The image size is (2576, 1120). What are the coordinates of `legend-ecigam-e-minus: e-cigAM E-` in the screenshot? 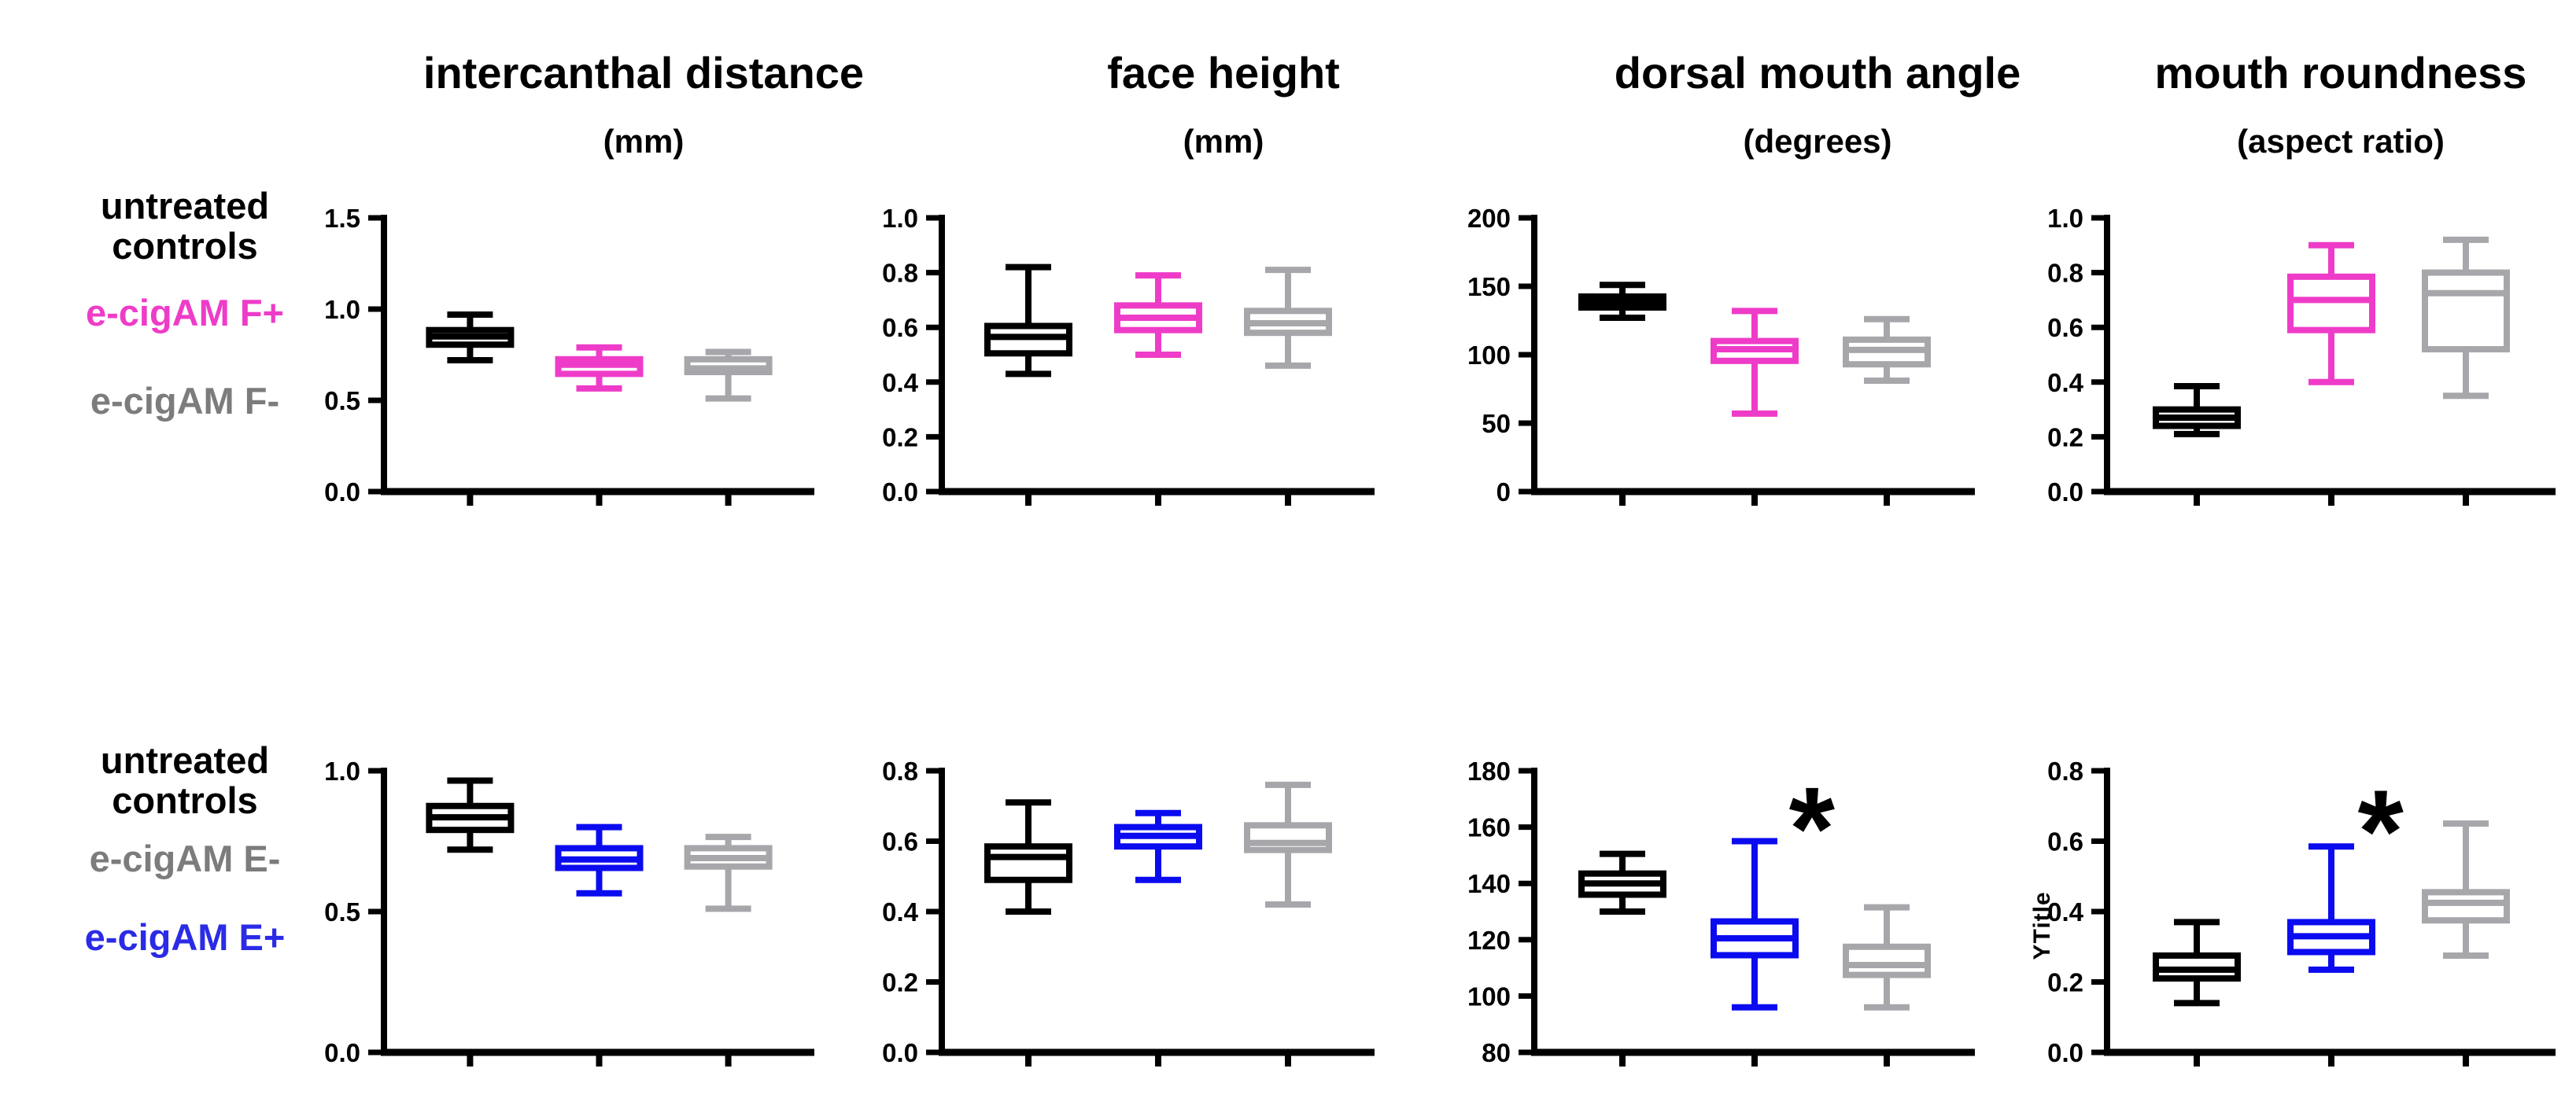 It's located at (185, 858).